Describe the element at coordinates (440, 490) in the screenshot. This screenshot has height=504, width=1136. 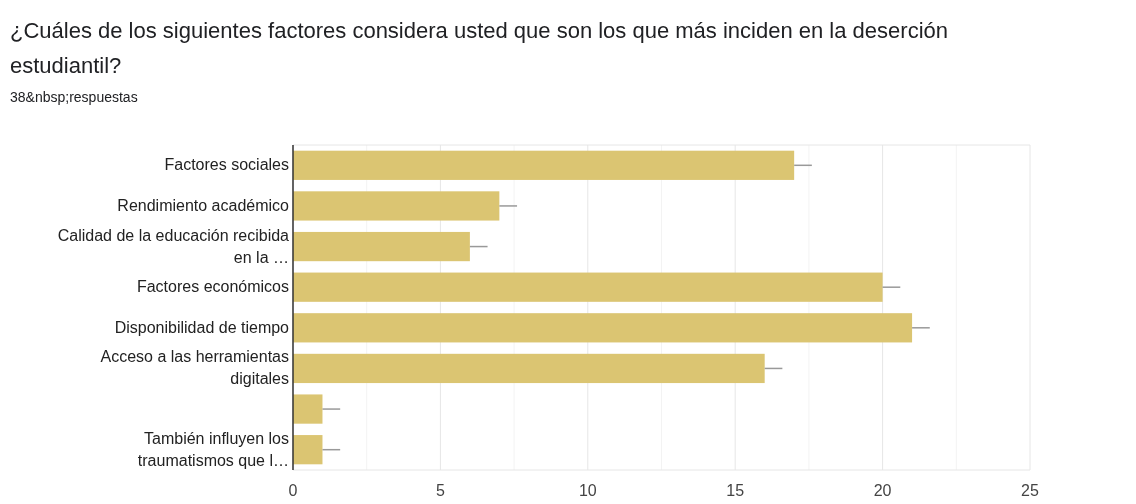
I see `x-tick-label: 5` at that location.